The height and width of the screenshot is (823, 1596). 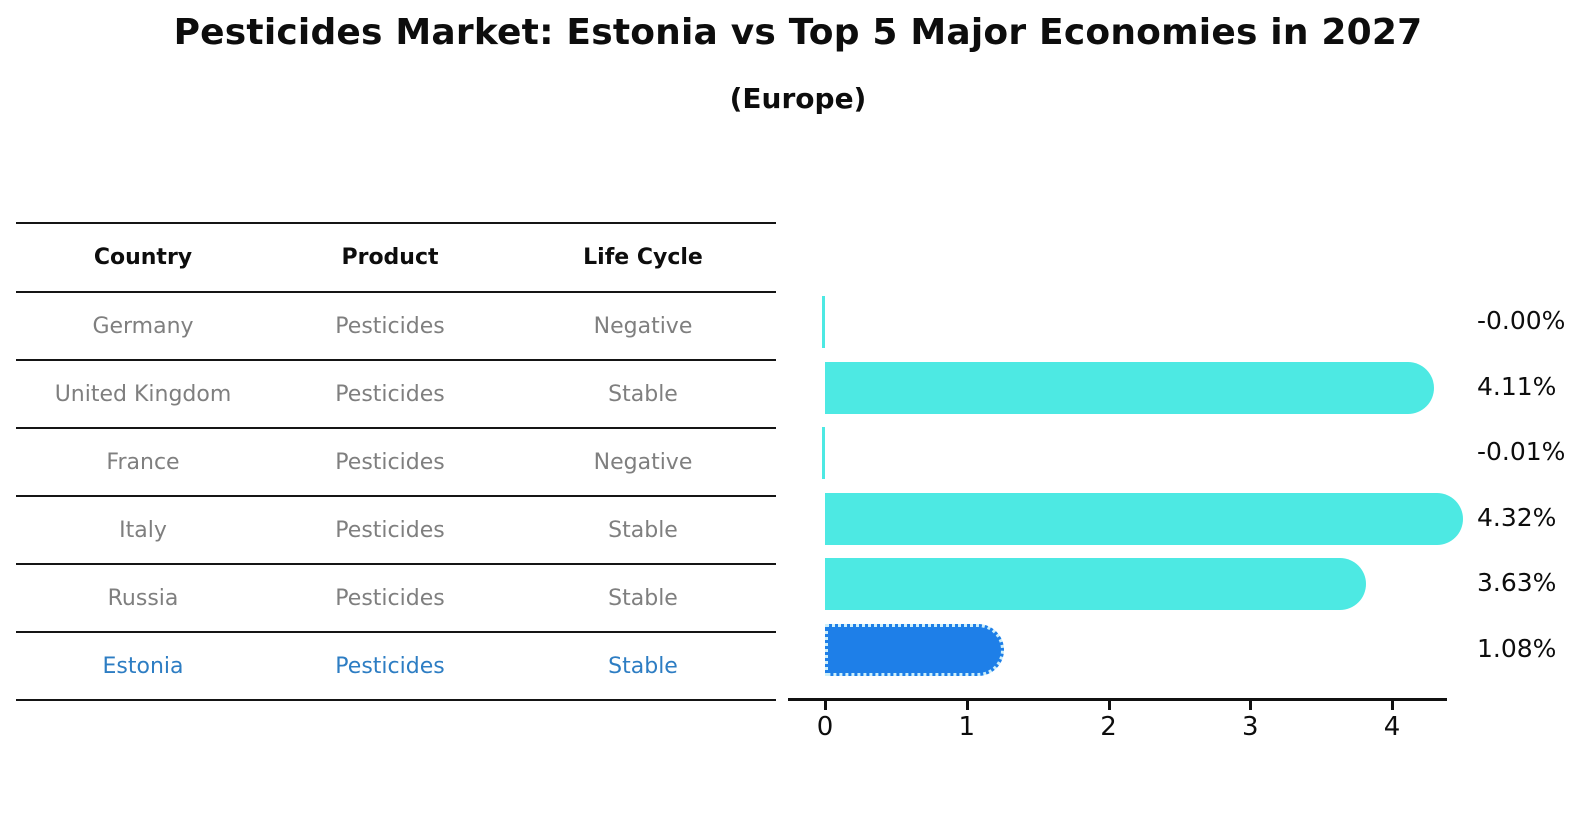 What do you see at coordinates (915, 649) in the screenshot?
I see `bar-estonia` at bounding box center [915, 649].